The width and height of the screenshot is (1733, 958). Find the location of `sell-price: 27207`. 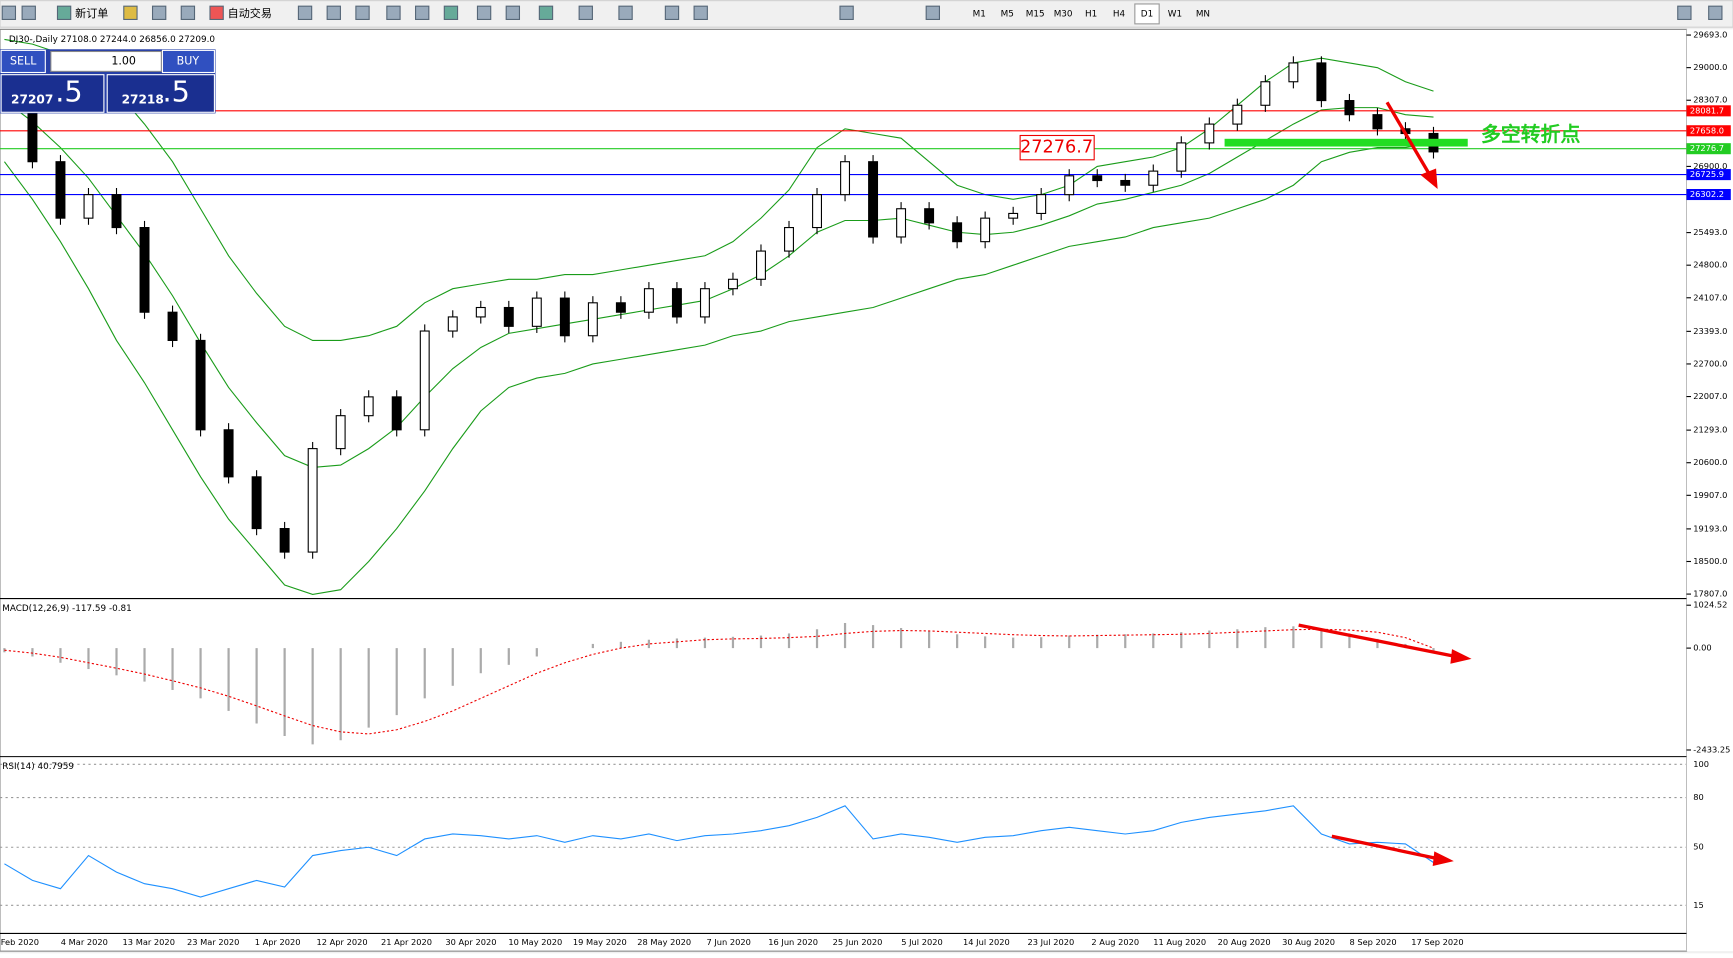

sell-price: 27207 is located at coordinates (32, 100).